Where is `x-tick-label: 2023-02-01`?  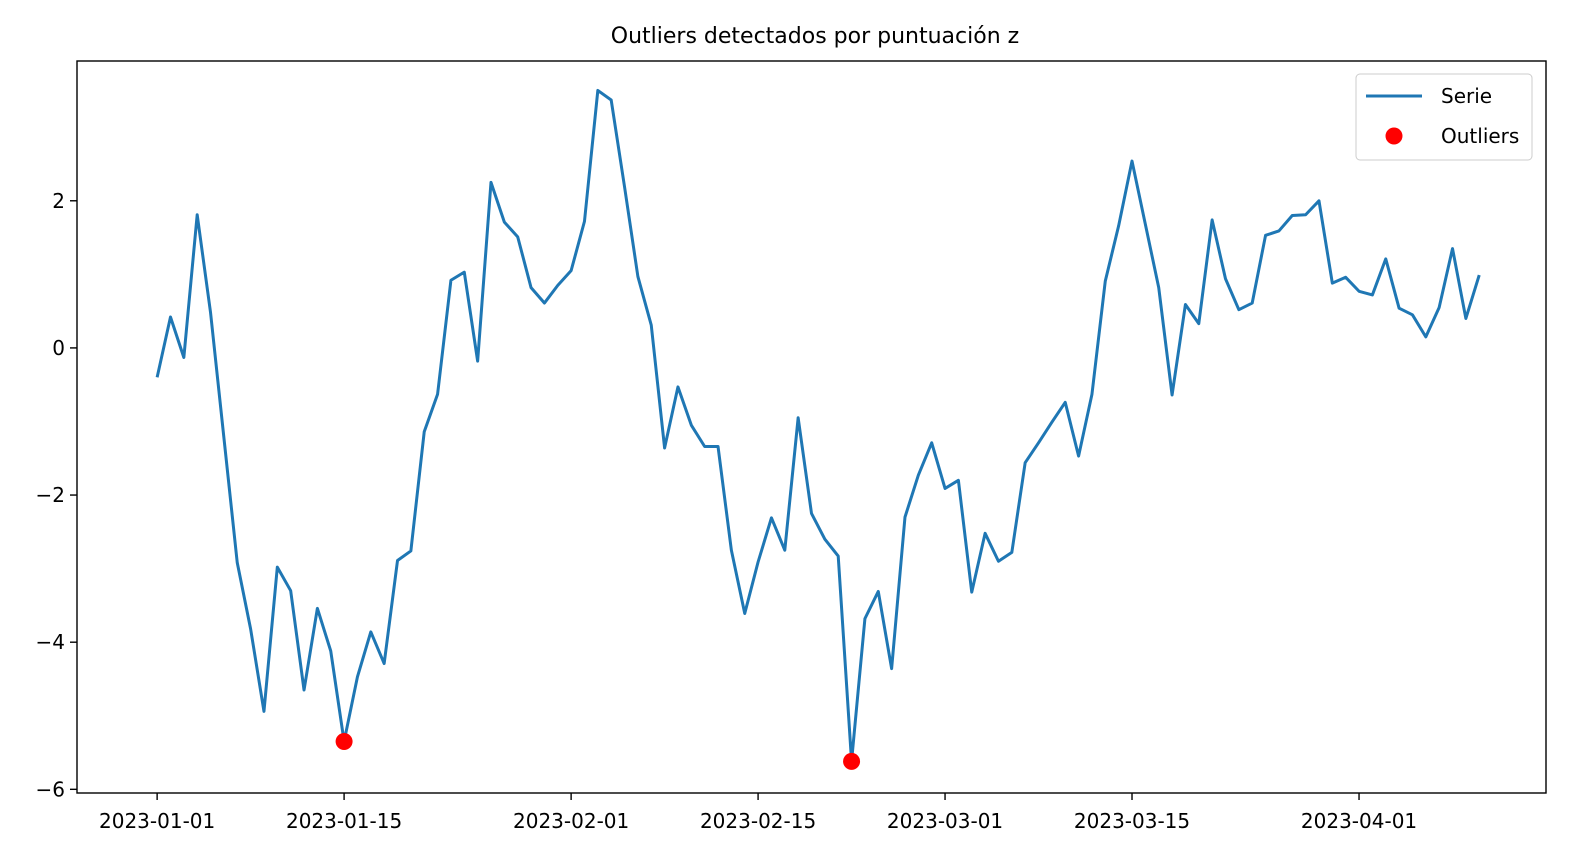 x-tick-label: 2023-02-01 is located at coordinates (571, 821).